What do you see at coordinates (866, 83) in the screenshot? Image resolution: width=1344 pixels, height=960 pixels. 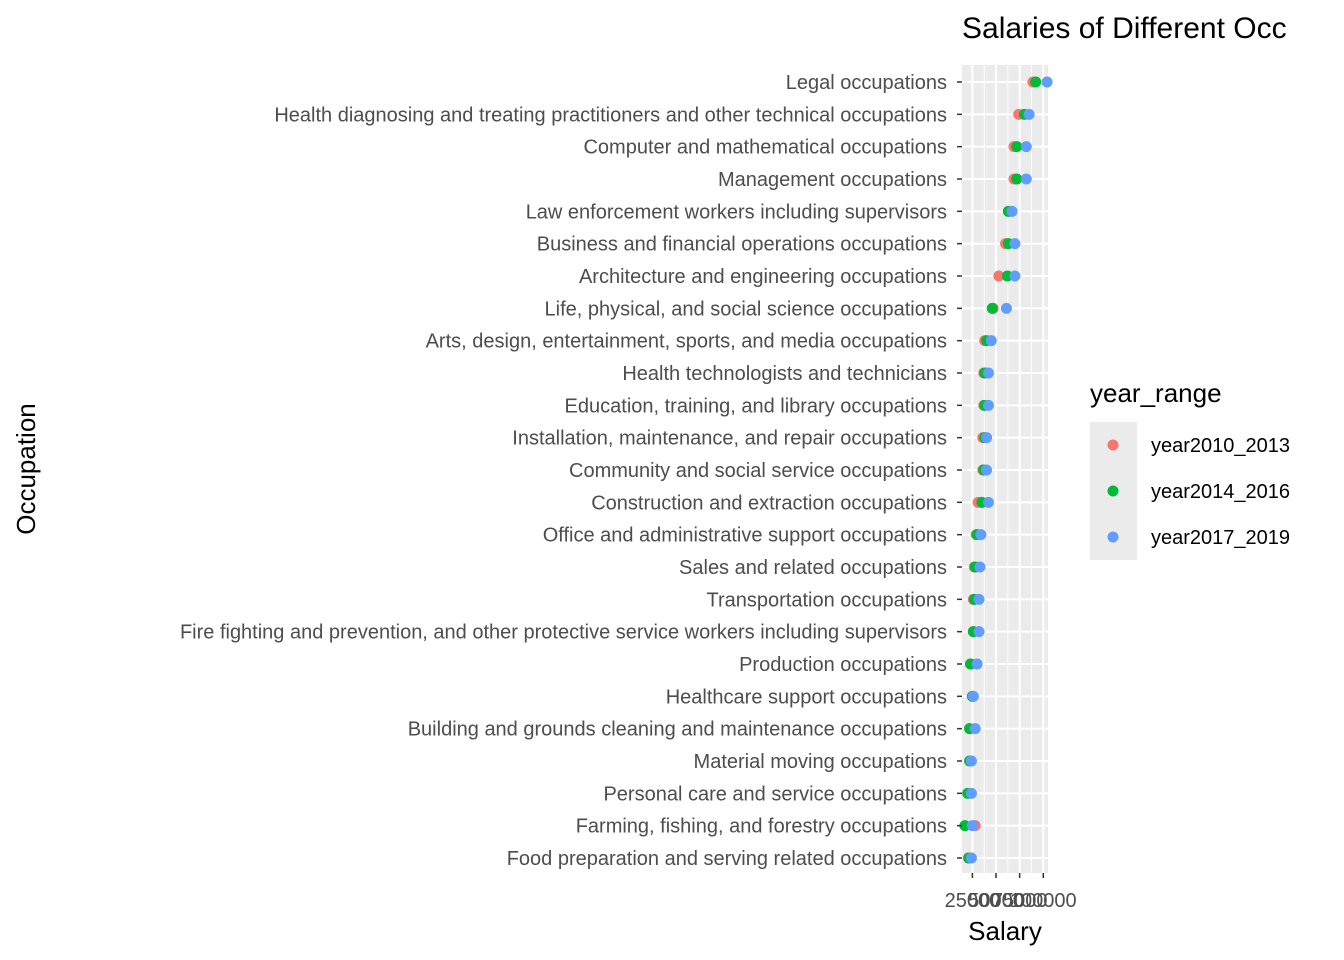 I see `y-tick-label: Legal occupations` at bounding box center [866, 83].